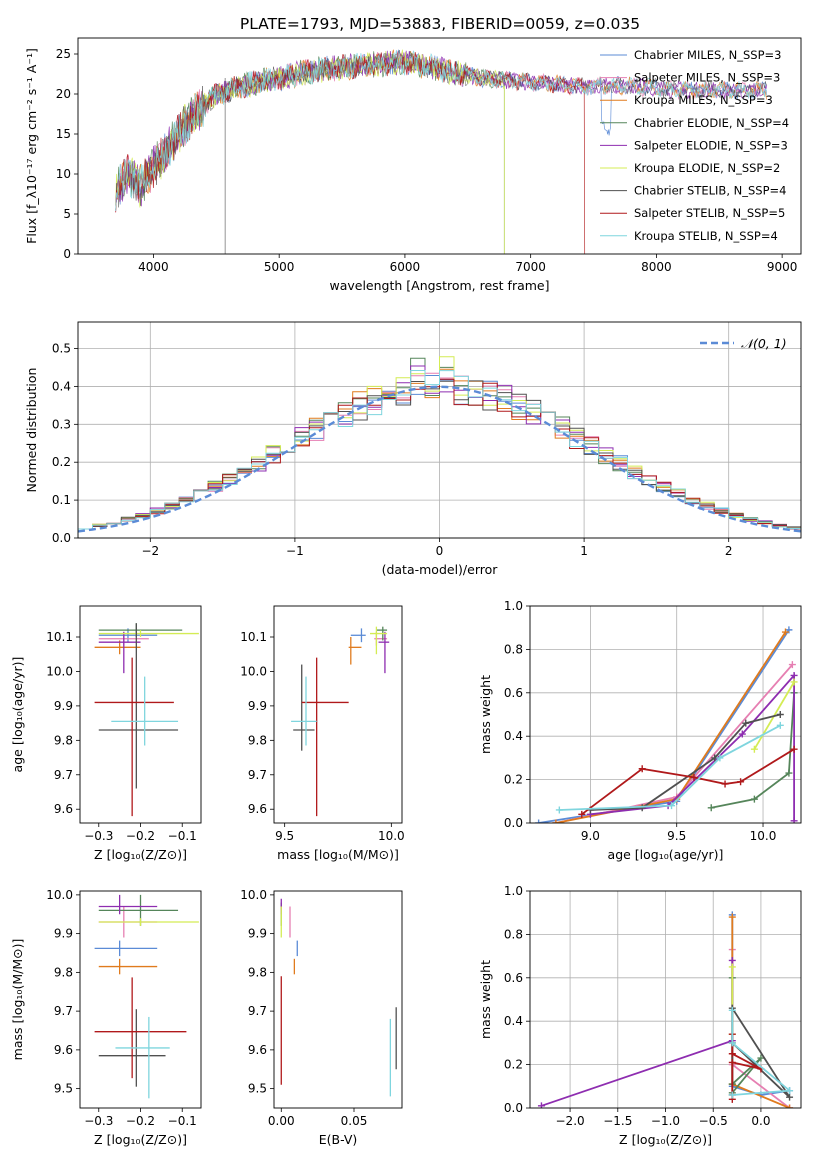 This screenshot has height=1170, width=819. Describe the element at coordinates (61, 424) in the screenshot. I see `y-tick-label: 0.3` at that location.